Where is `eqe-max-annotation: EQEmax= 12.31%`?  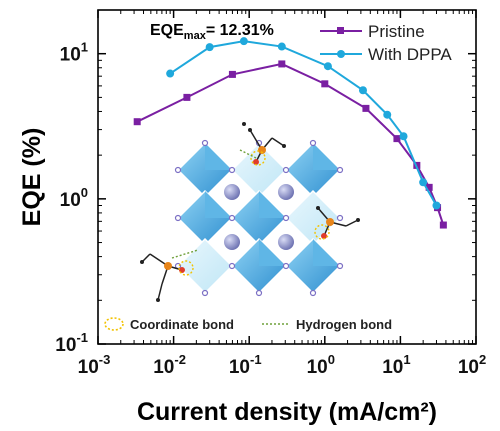 eqe-max-annotation: EQEmax= 12.31% is located at coordinates (212, 32).